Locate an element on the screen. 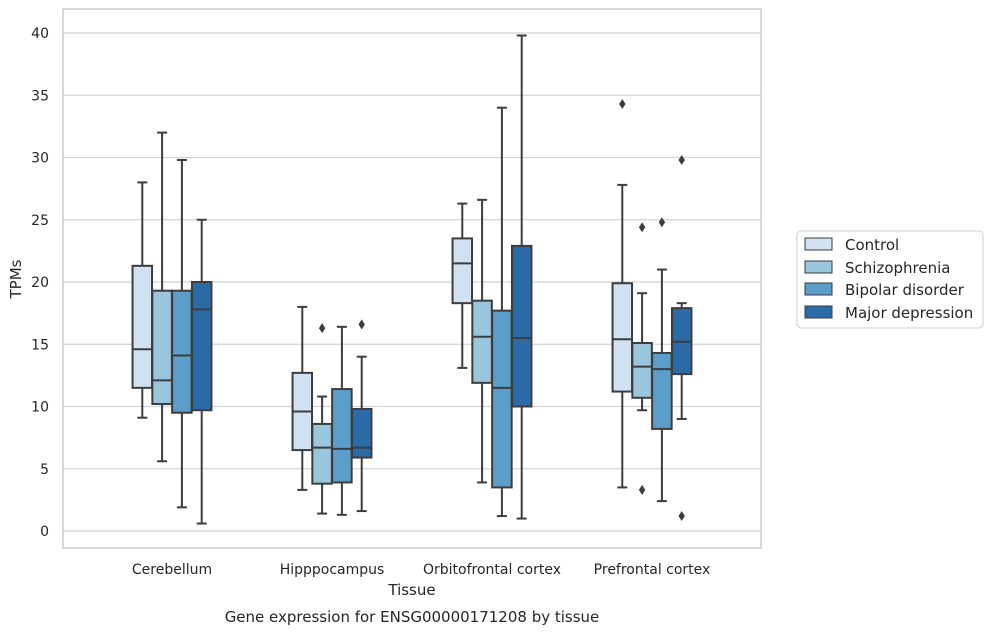  x-tick-label: Prefrontal cortex is located at coordinates (652, 570).